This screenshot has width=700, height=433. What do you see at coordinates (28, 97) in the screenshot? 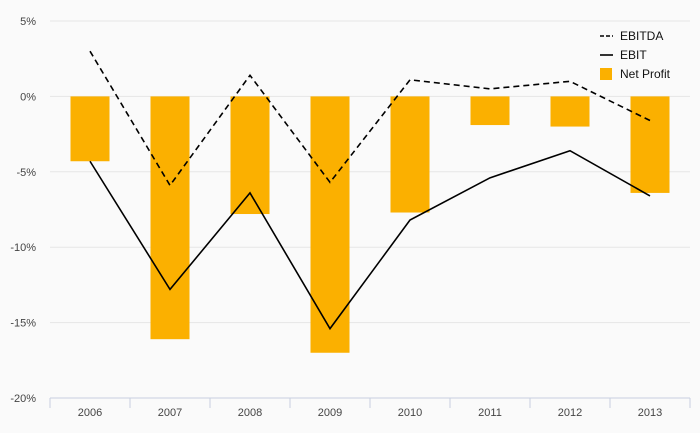
I see `y-tick-label: 0%` at bounding box center [28, 97].